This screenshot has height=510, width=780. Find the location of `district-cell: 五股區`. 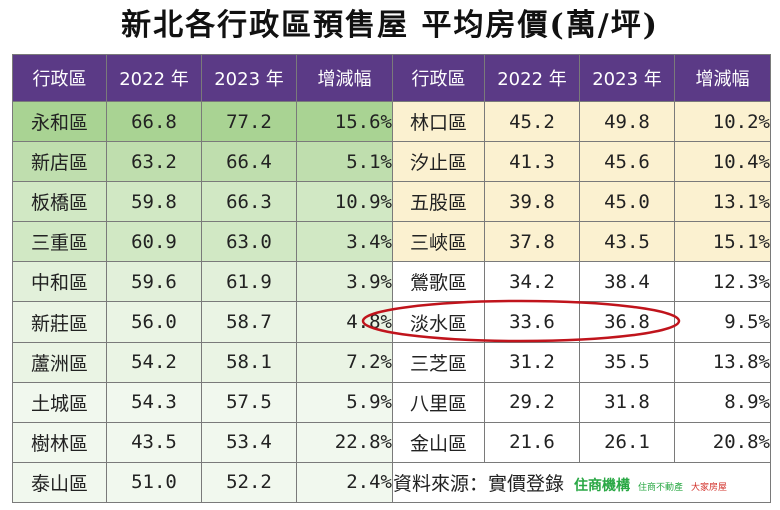

district-cell: 五股區 is located at coordinates (438, 202).